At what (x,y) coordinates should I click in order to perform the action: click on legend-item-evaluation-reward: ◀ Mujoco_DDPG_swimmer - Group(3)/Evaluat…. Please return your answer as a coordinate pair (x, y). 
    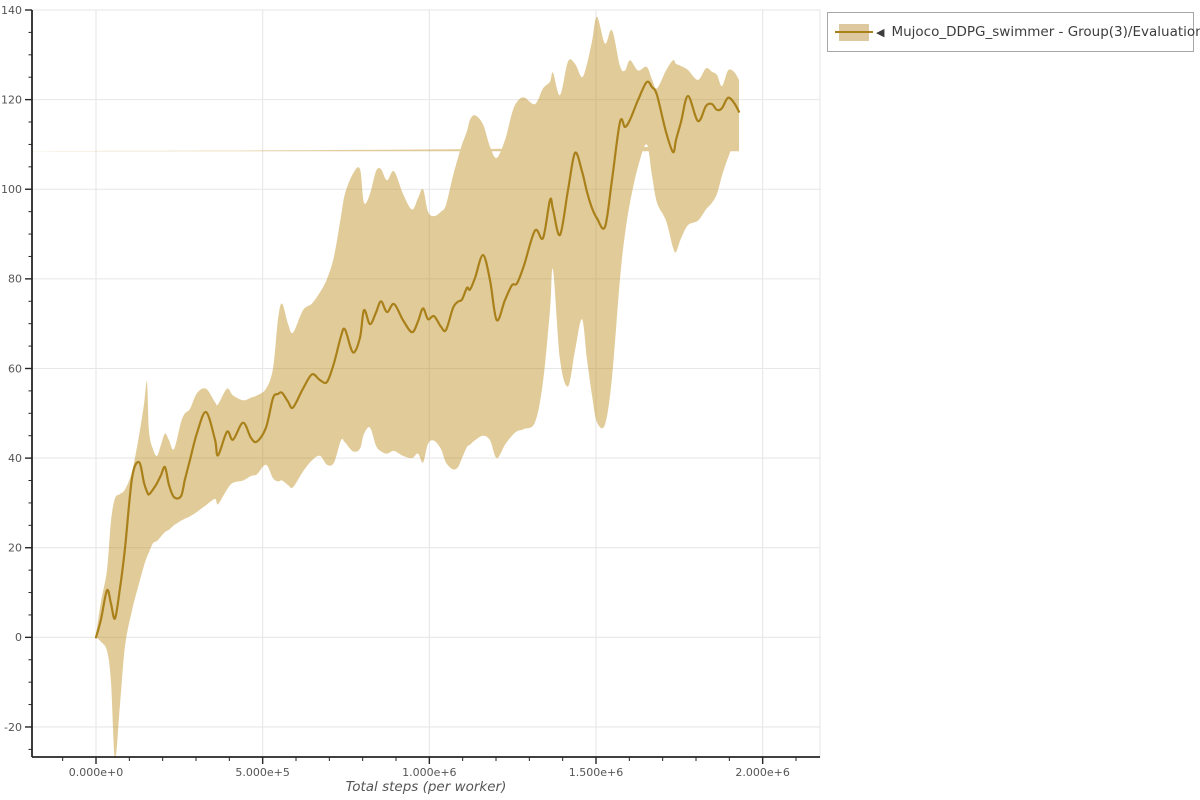
    Looking at the image, I should click on (1013, 32).